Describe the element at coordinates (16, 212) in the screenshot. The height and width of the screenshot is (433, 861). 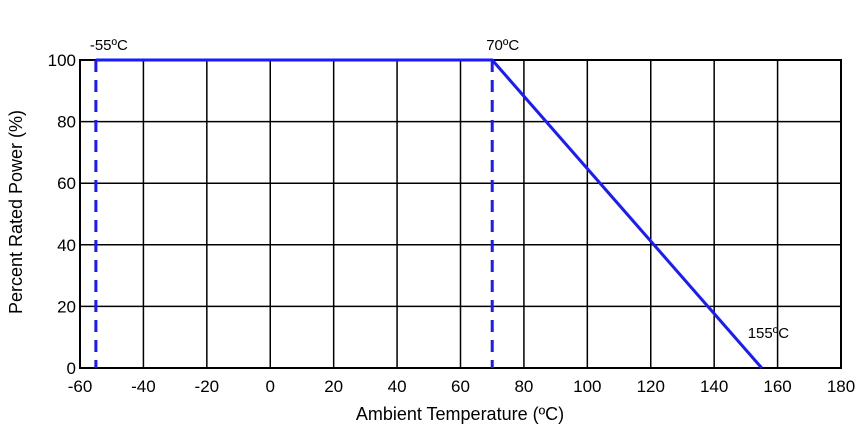
I see `y-axis-label: Percent Rated Power (%)` at that location.